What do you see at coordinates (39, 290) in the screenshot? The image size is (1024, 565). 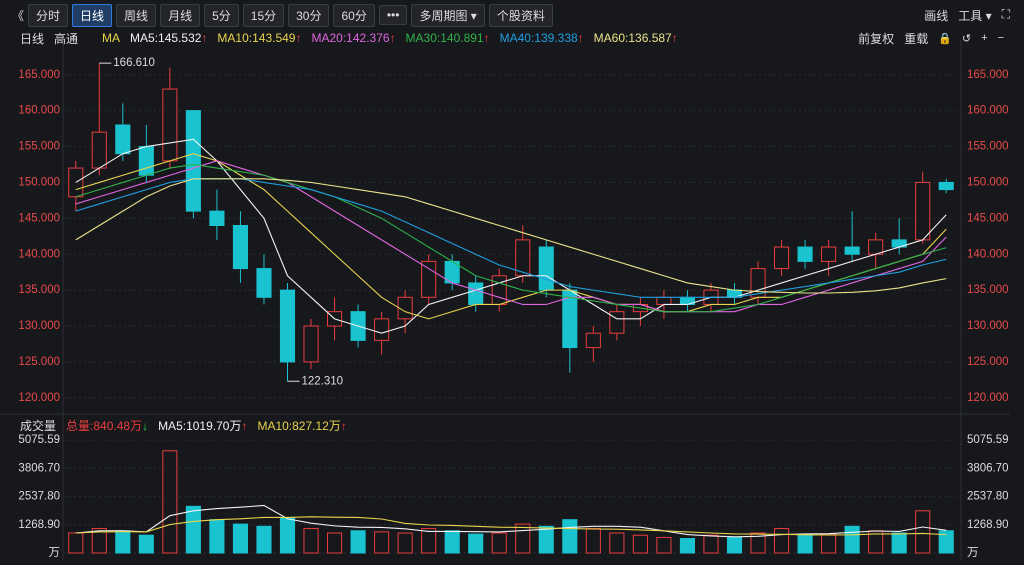 I see `y-tick-label: 135.000` at bounding box center [39, 290].